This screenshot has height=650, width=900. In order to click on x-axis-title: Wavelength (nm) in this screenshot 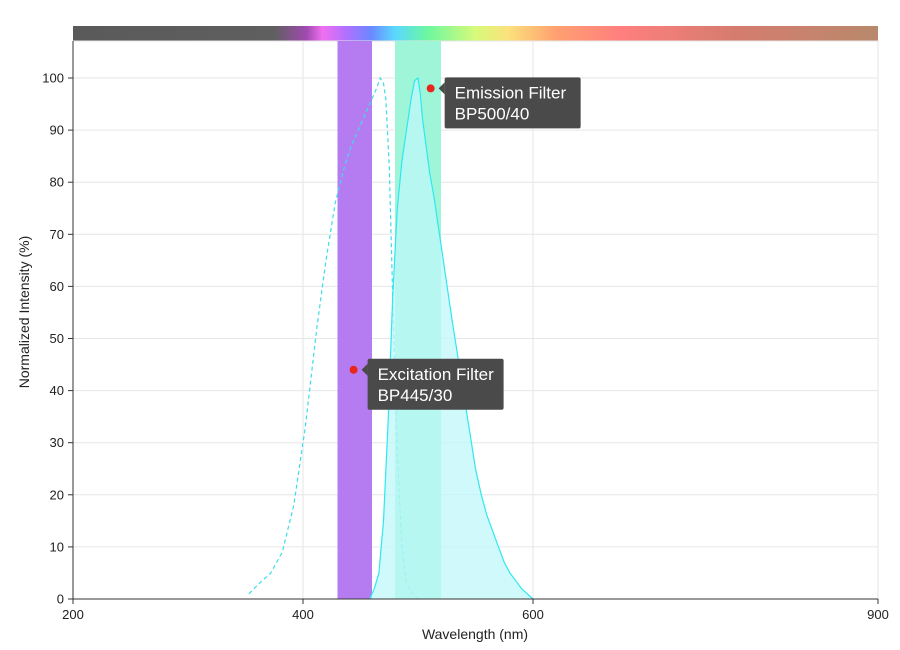, I will do `click(475, 634)`.